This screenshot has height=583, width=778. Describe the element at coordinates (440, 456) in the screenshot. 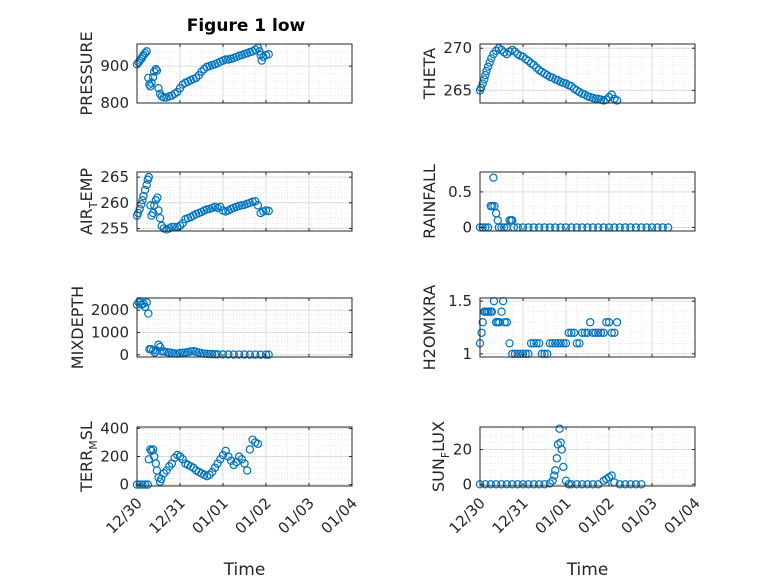

I see `y-axis-label: SUNFLUX` at that location.